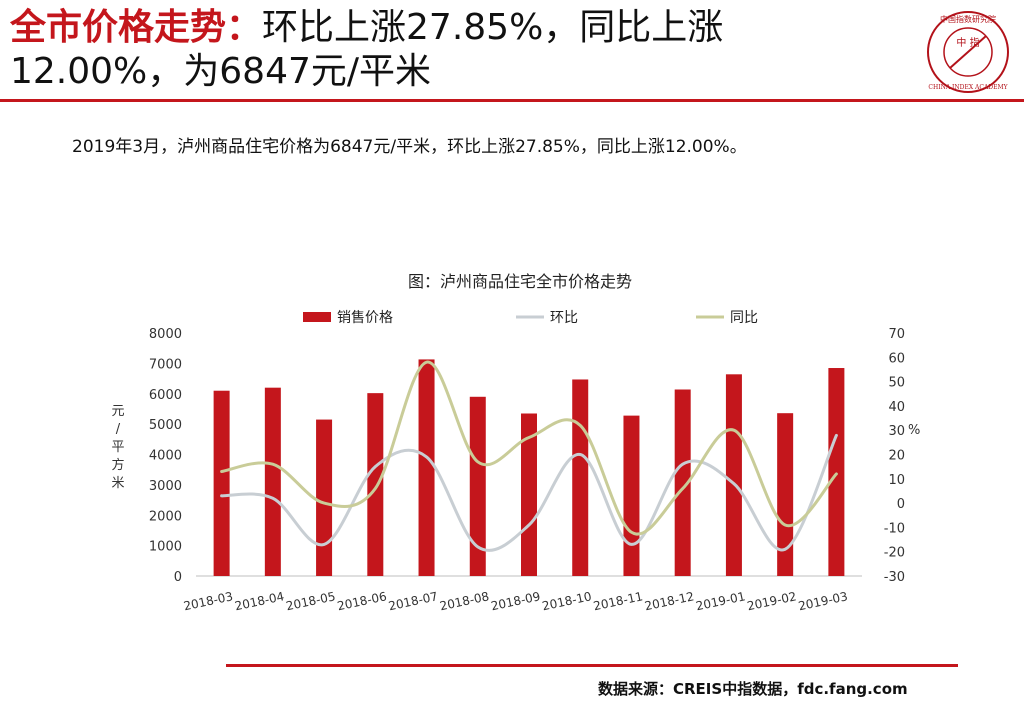 Image resolution: width=1024 pixels, height=709 pixels. I want to click on y2-tick-label: 40, so click(896, 407).